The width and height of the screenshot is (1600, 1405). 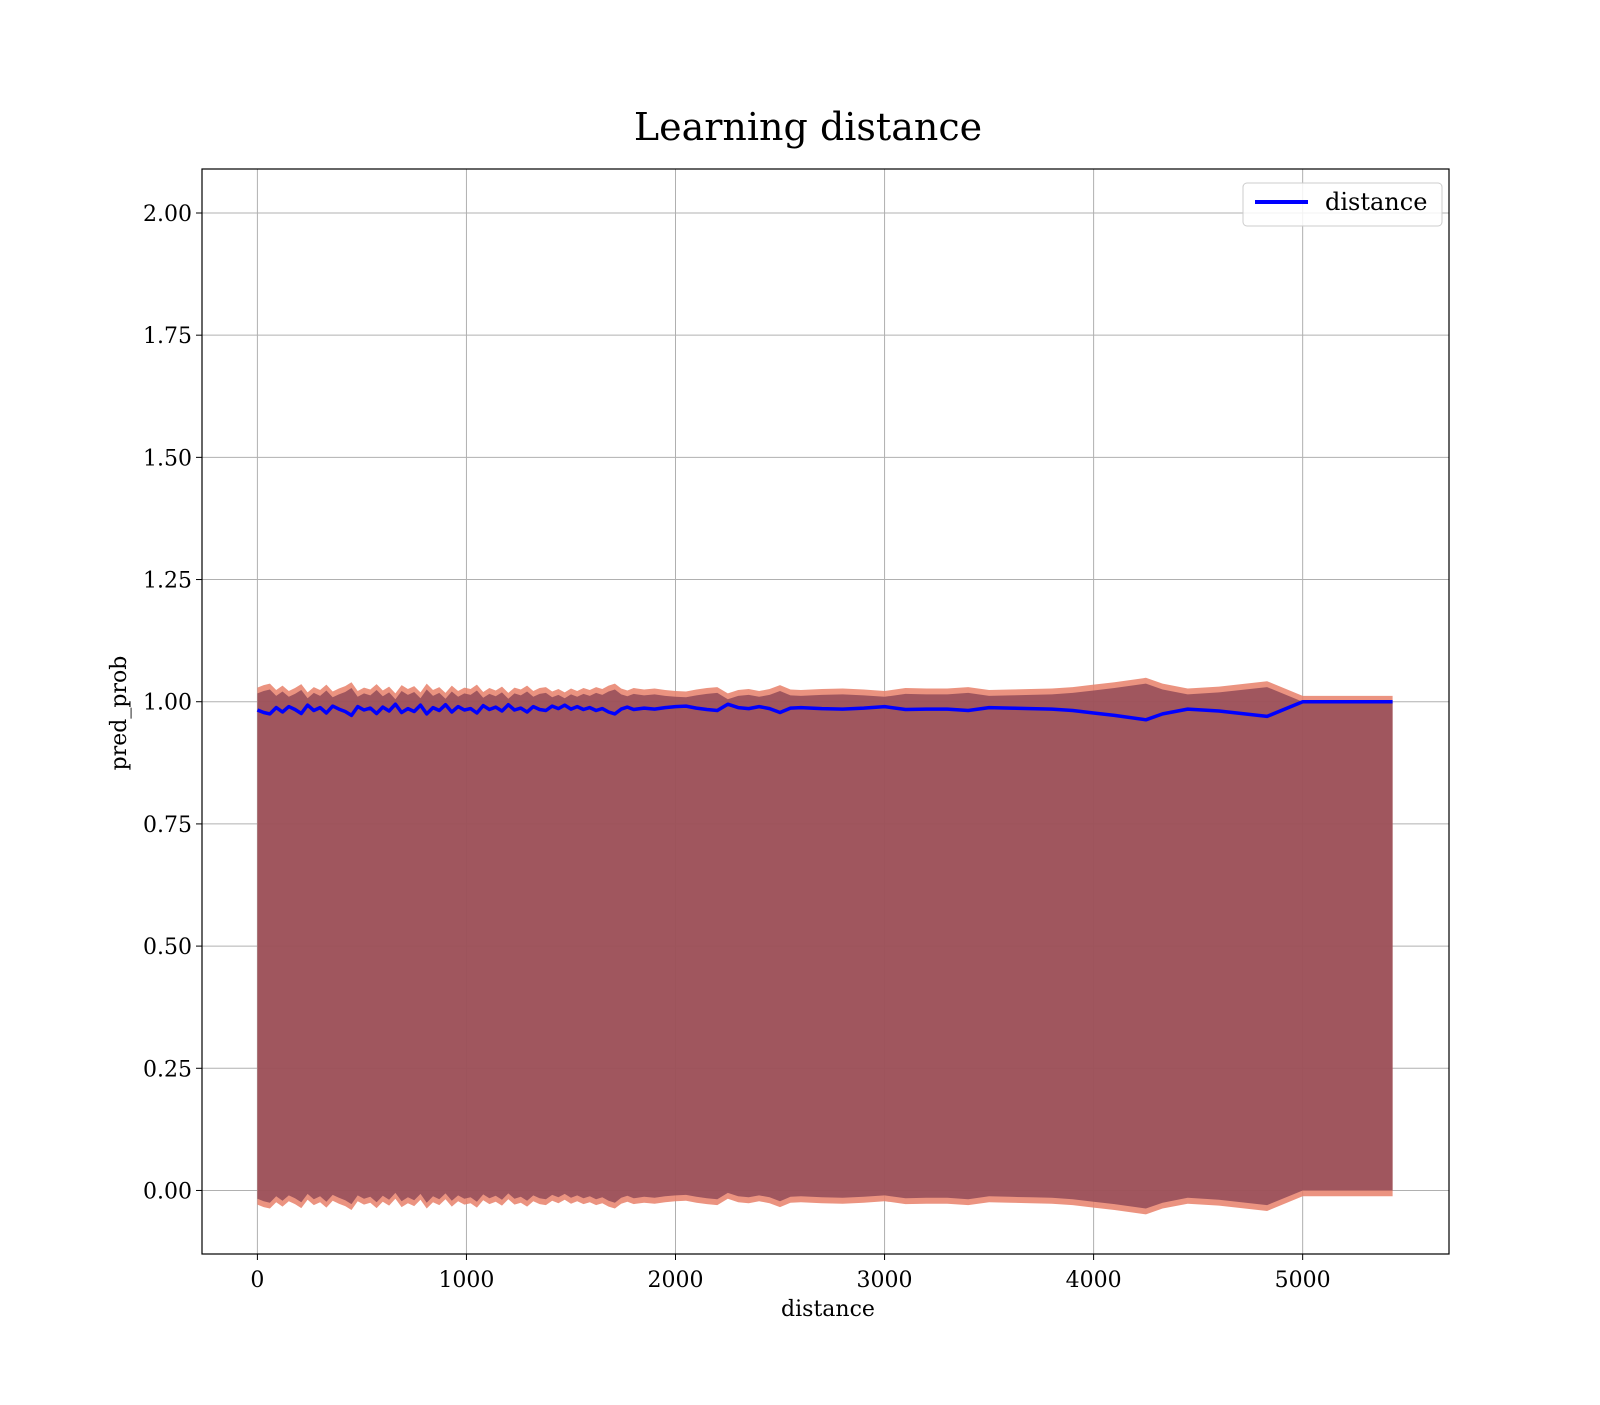 What do you see at coordinates (167, 1191) in the screenshot?
I see `y-tick-label: 0.00` at bounding box center [167, 1191].